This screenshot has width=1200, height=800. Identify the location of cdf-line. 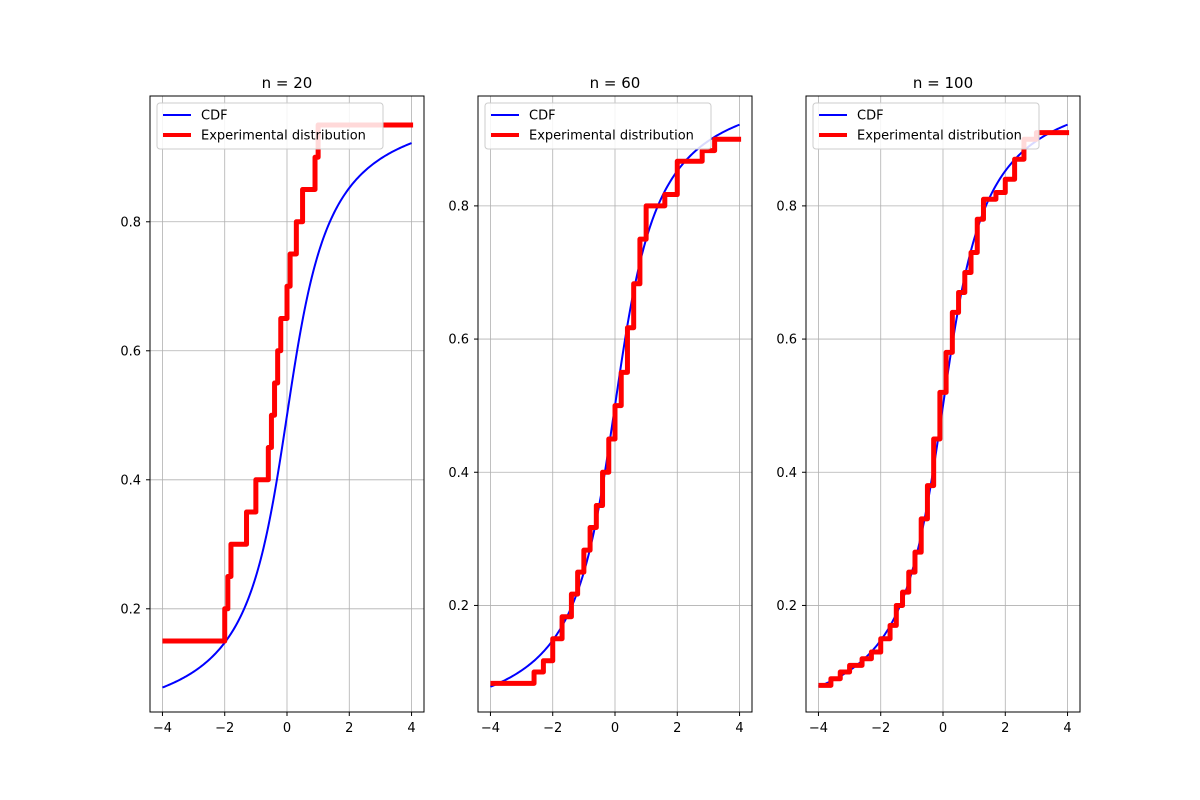
(287, 415).